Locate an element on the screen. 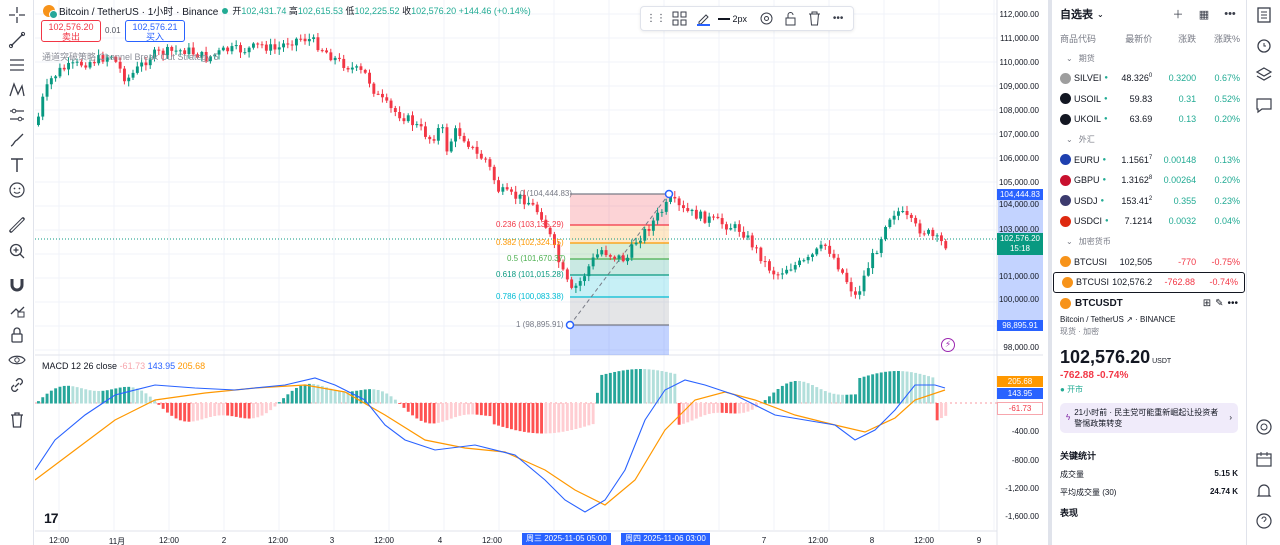 The image size is (1280, 545). data-window-icon is located at coordinates (1264, 75).